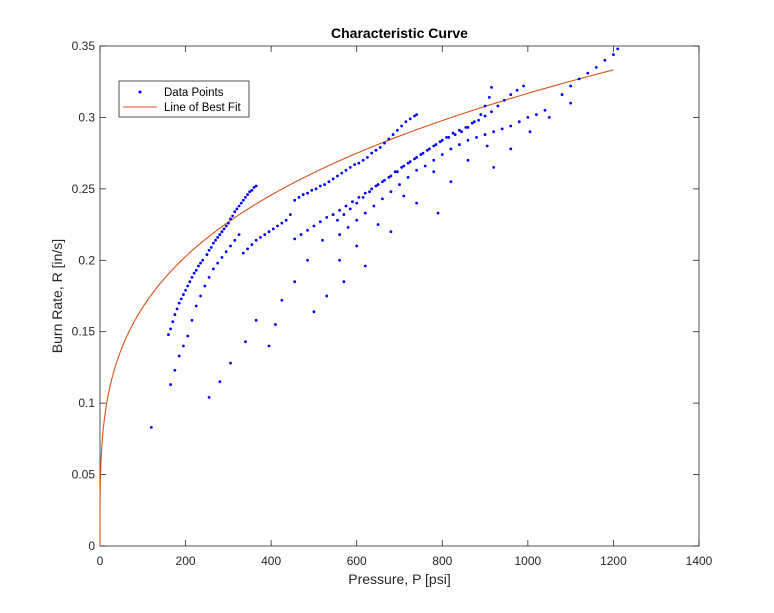  Describe the element at coordinates (84, 332) in the screenshot. I see `y-tick-label: 0.15` at that location.